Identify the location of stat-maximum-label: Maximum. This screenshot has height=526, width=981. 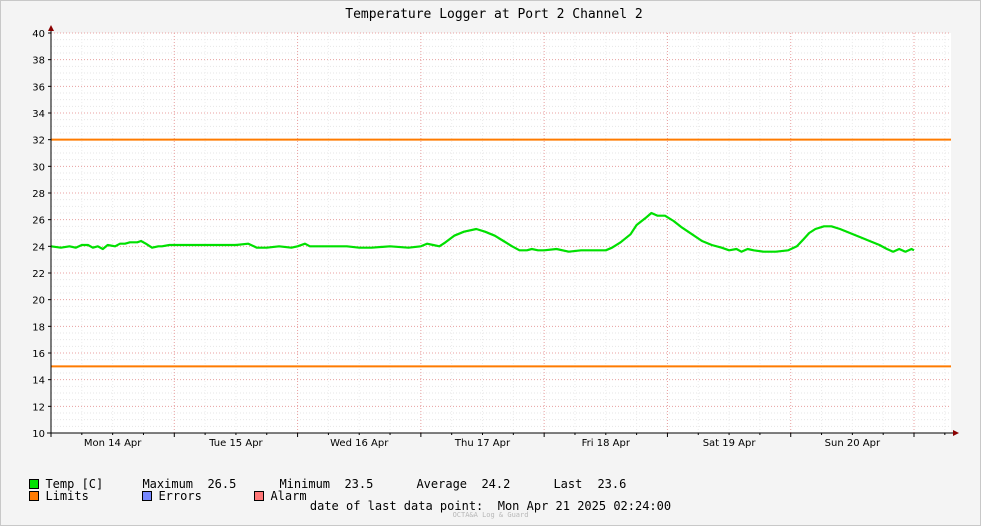
(168, 484).